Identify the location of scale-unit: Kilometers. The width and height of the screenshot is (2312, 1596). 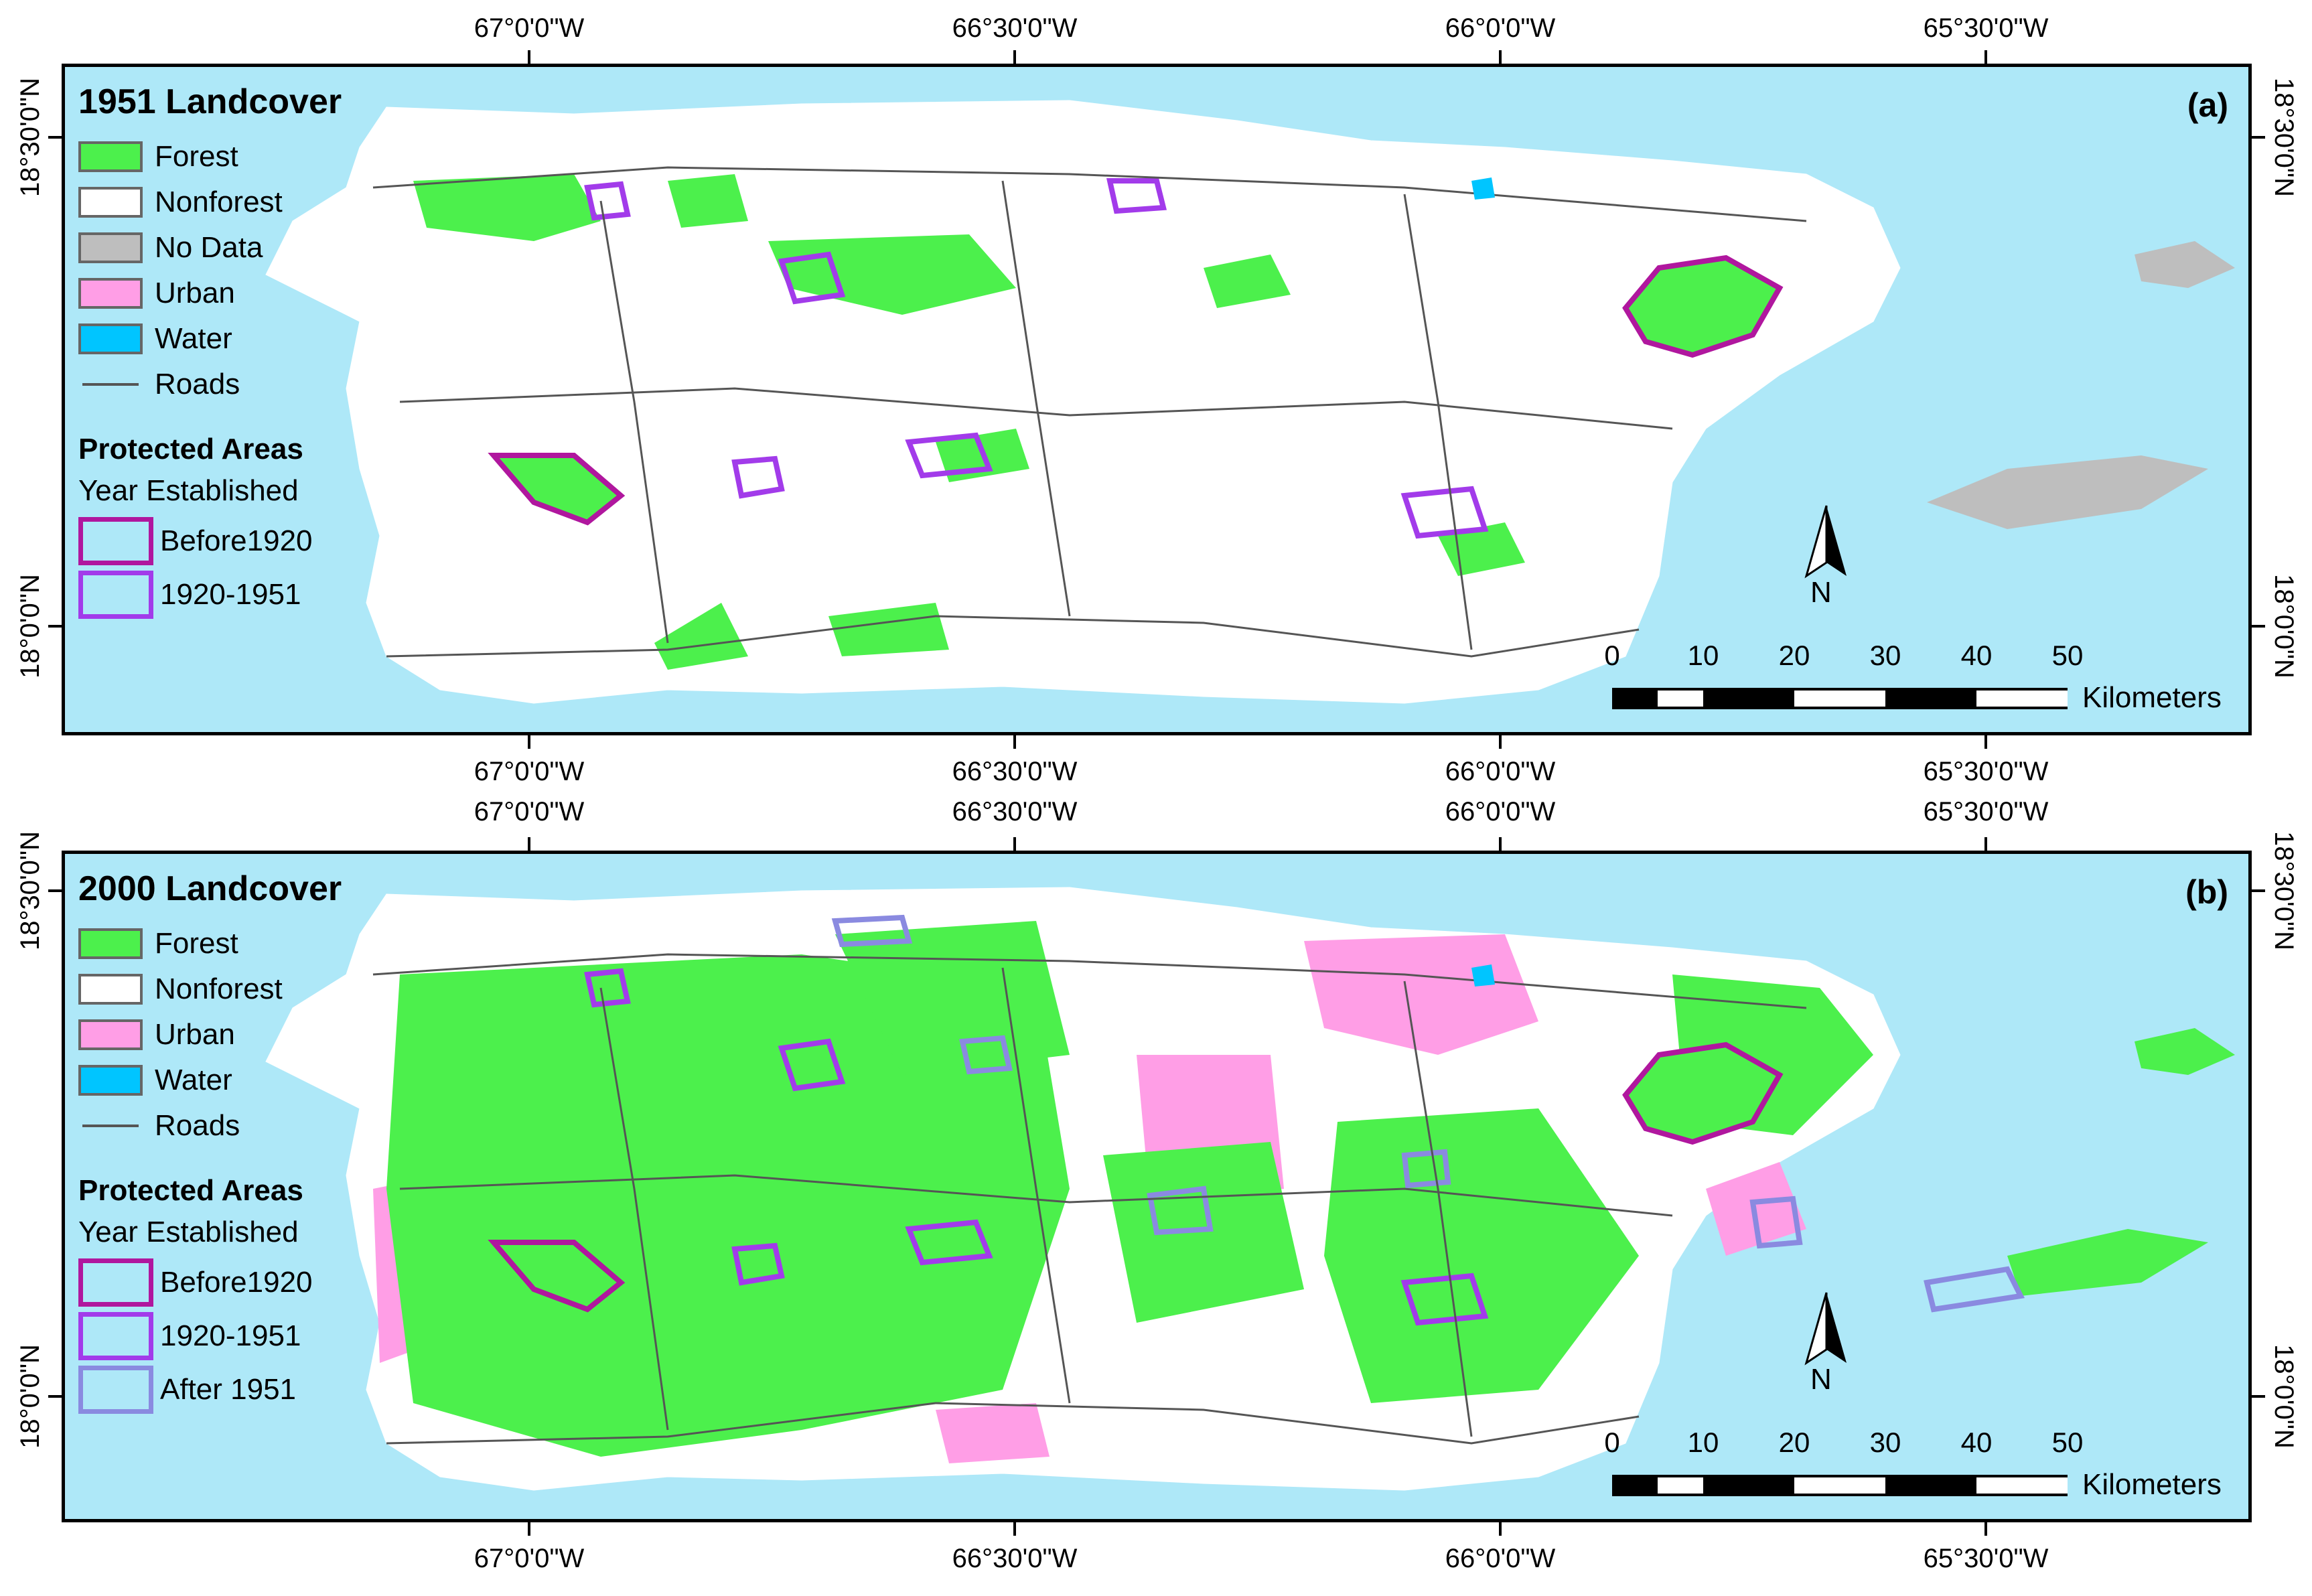
(2152, 1484).